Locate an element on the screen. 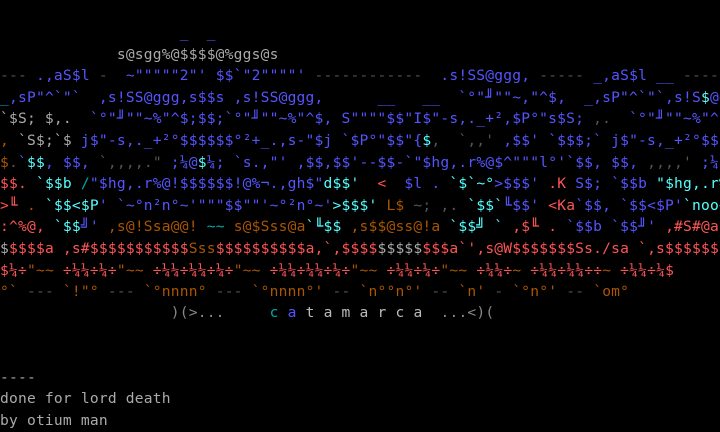  art-segment: `°n°' is located at coordinates (539, 292).